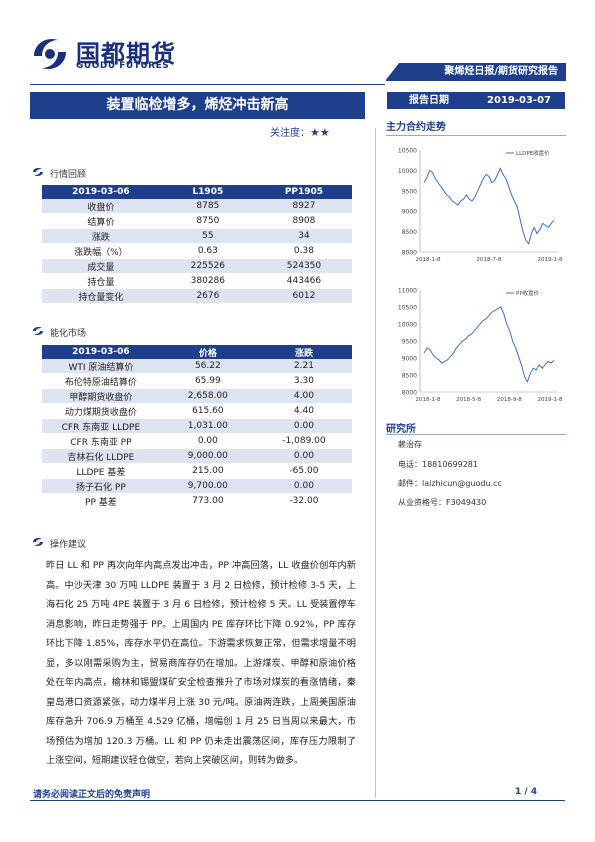 This screenshot has width=595, height=842. I want to click on row-value: 1,031.00, so click(207, 426).